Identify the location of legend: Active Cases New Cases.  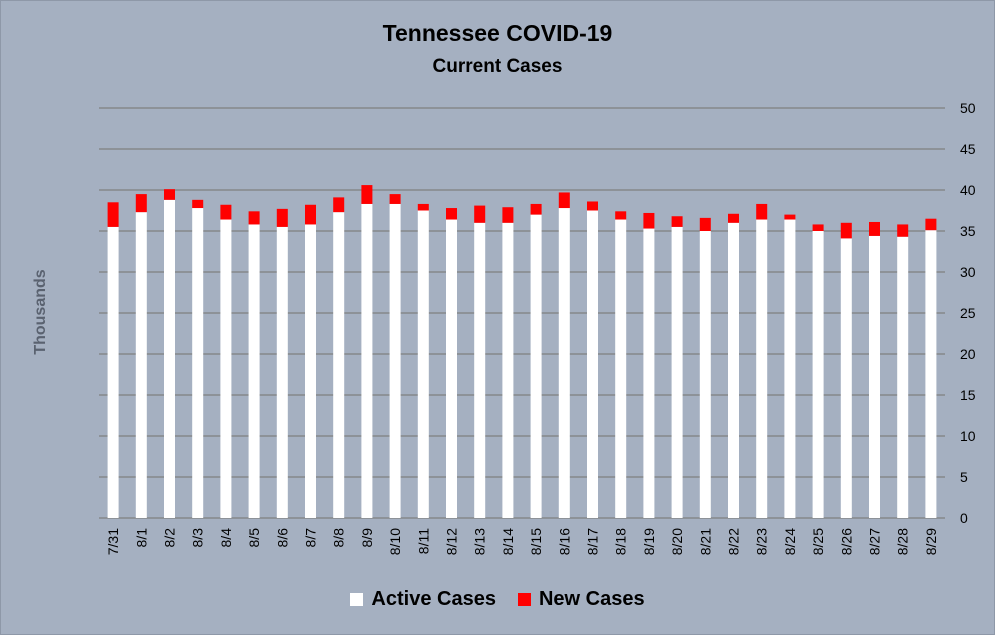
(497, 599).